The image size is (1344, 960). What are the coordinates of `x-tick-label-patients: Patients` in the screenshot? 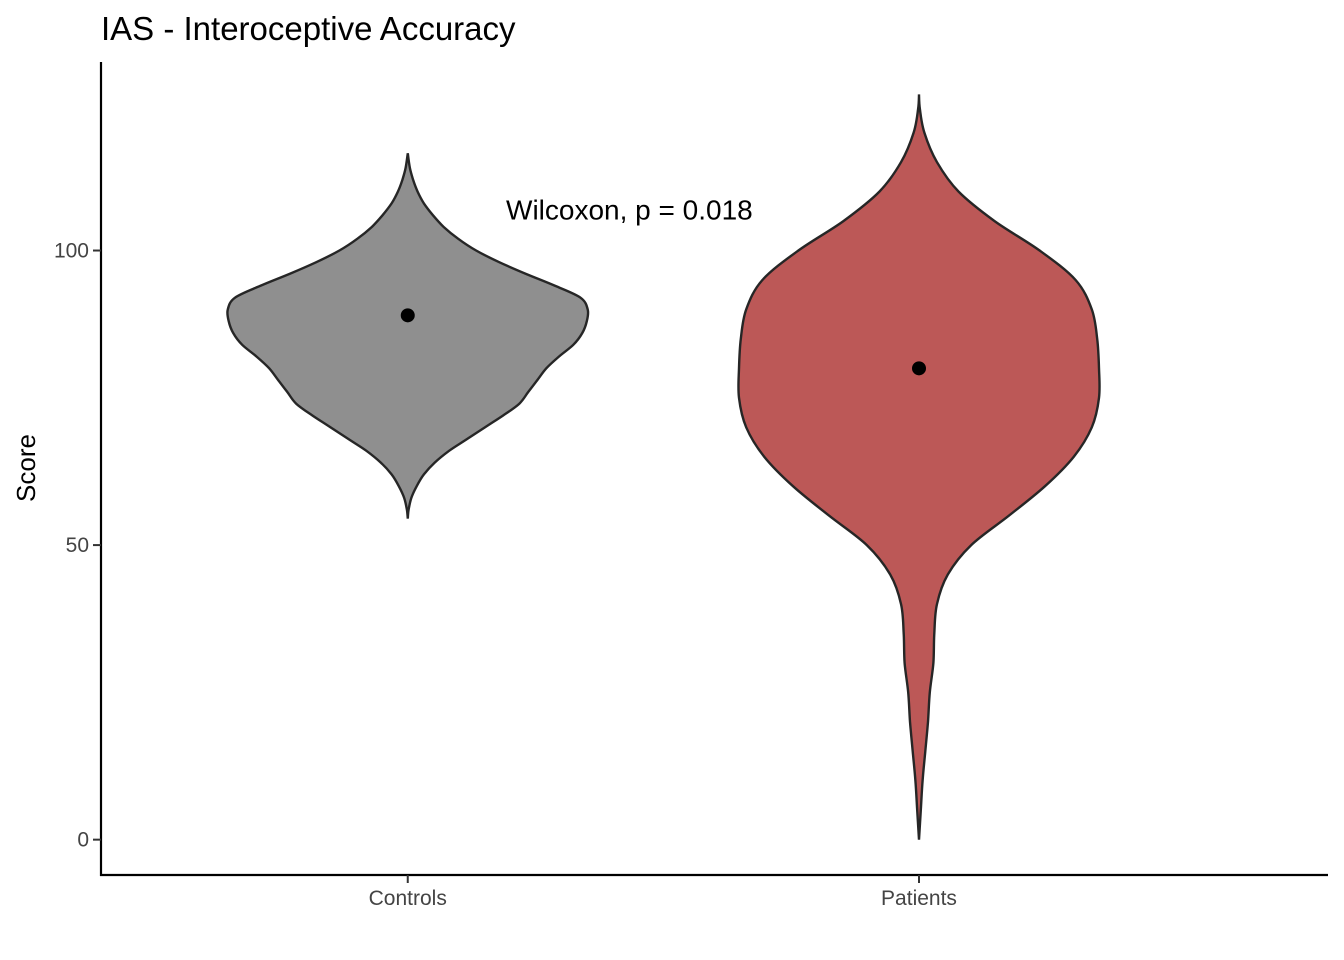 It's located at (919, 898).